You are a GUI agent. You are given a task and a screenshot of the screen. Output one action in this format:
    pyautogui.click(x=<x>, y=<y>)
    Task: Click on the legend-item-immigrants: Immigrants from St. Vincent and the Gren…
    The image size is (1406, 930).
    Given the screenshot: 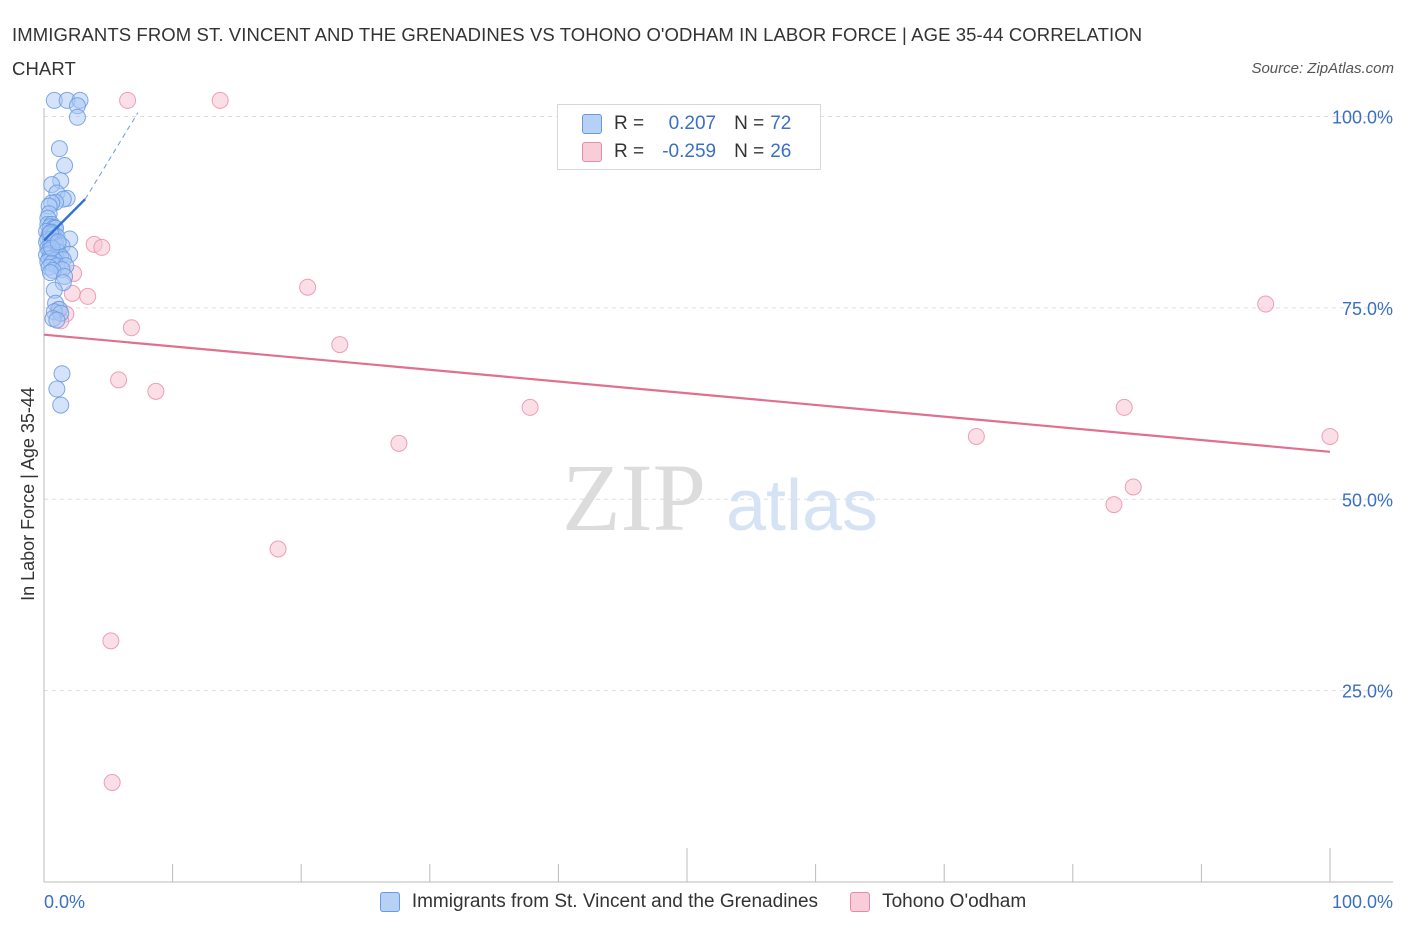 What is the action you would take?
    pyautogui.click(x=599, y=902)
    